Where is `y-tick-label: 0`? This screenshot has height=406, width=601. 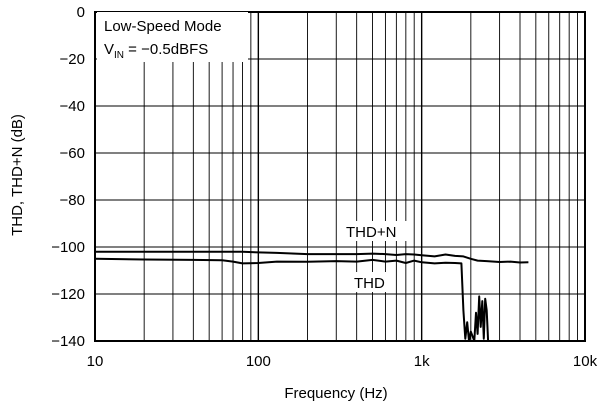
y-tick-label: 0 is located at coordinates (81, 12).